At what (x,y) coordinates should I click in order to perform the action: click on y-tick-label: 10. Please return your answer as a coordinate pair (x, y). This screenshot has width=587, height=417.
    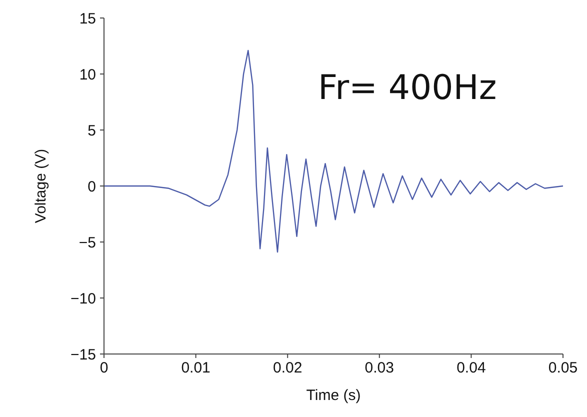
    Looking at the image, I should click on (87, 75).